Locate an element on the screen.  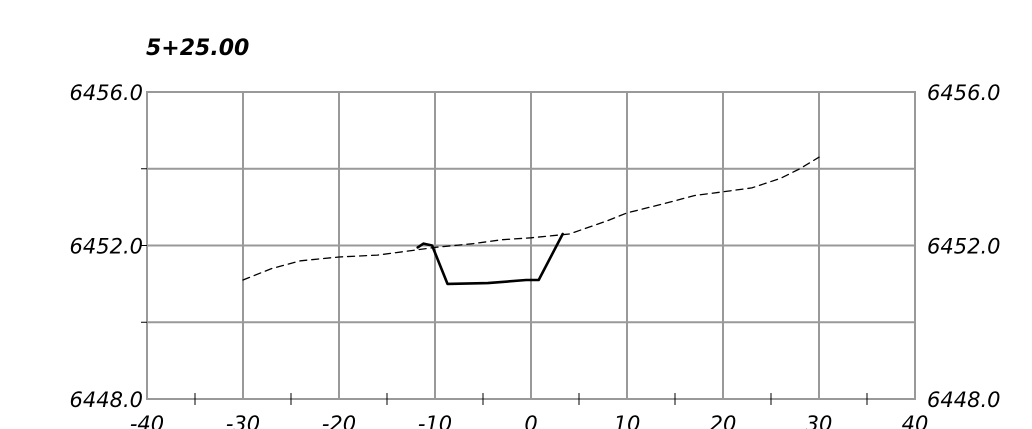
y-tick-label: 6452.0 is located at coordinates (106, 247).